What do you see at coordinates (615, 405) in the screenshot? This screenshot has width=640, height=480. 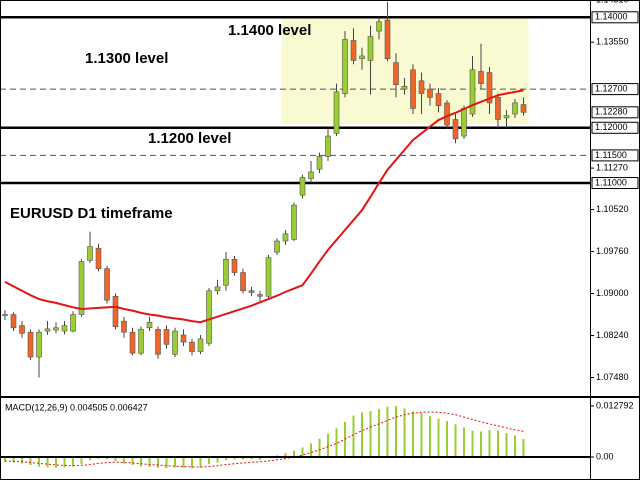 I see `y2-tick-label: 0.012792` at bounding box center [615, 405].